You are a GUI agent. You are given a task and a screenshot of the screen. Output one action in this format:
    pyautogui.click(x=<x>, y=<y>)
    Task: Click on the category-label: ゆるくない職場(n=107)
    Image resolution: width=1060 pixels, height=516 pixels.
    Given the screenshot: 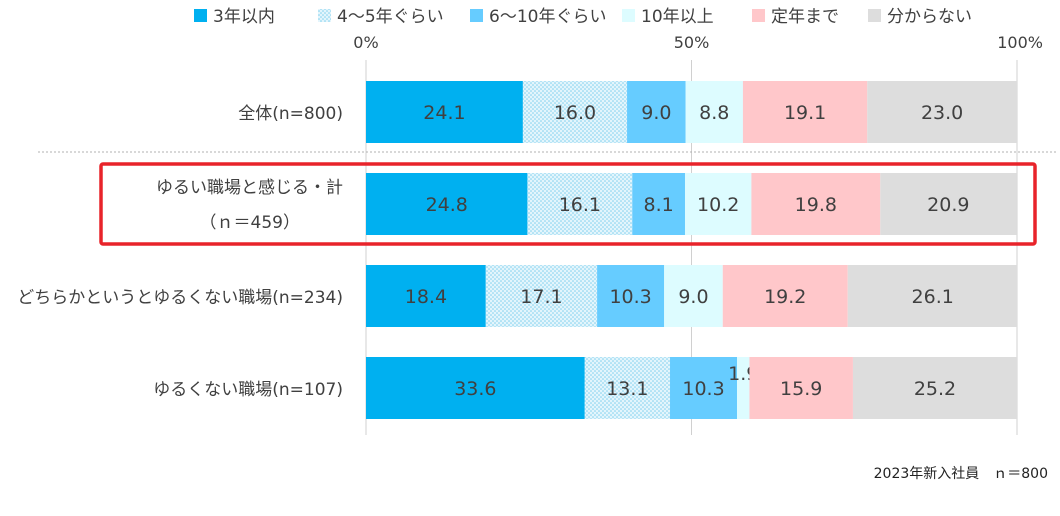 What is the action you would take?
    pyautogui.click(x=248, y=390)
    